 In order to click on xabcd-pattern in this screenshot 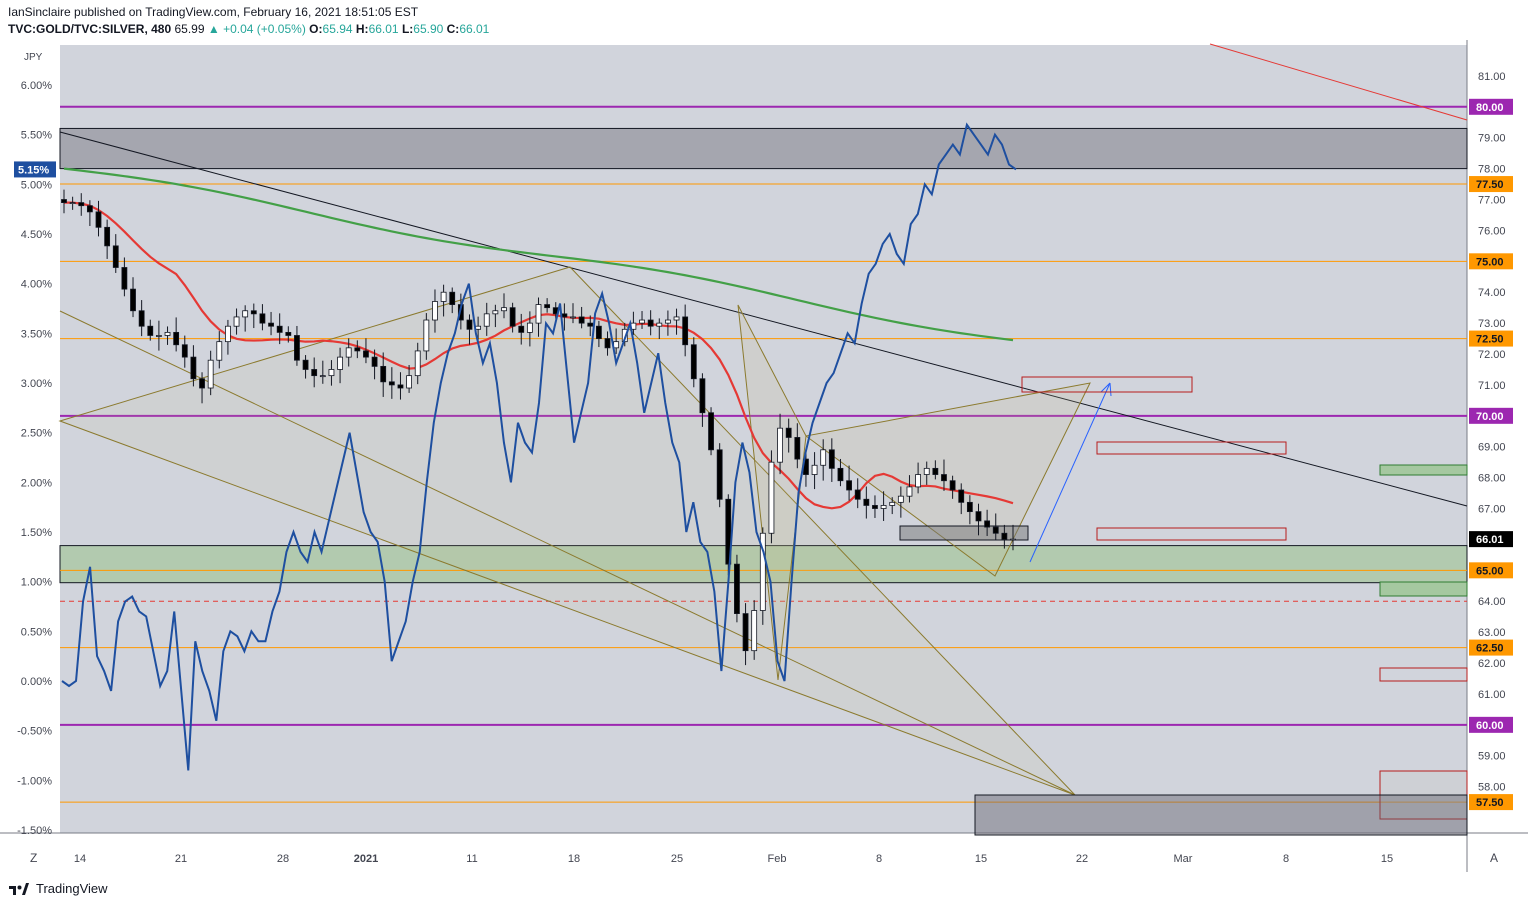, I will do `click(914, 492)`.